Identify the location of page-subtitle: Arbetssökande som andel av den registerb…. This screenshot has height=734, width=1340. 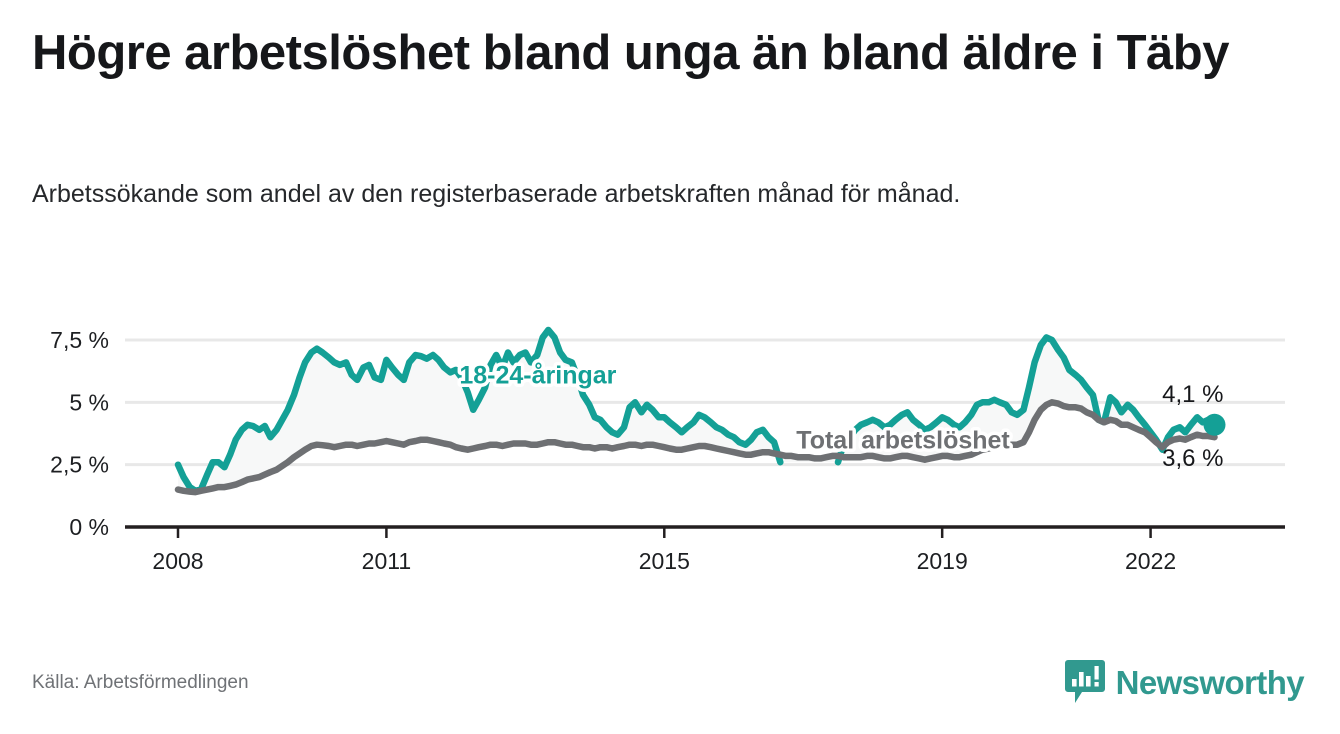
(496, 194).